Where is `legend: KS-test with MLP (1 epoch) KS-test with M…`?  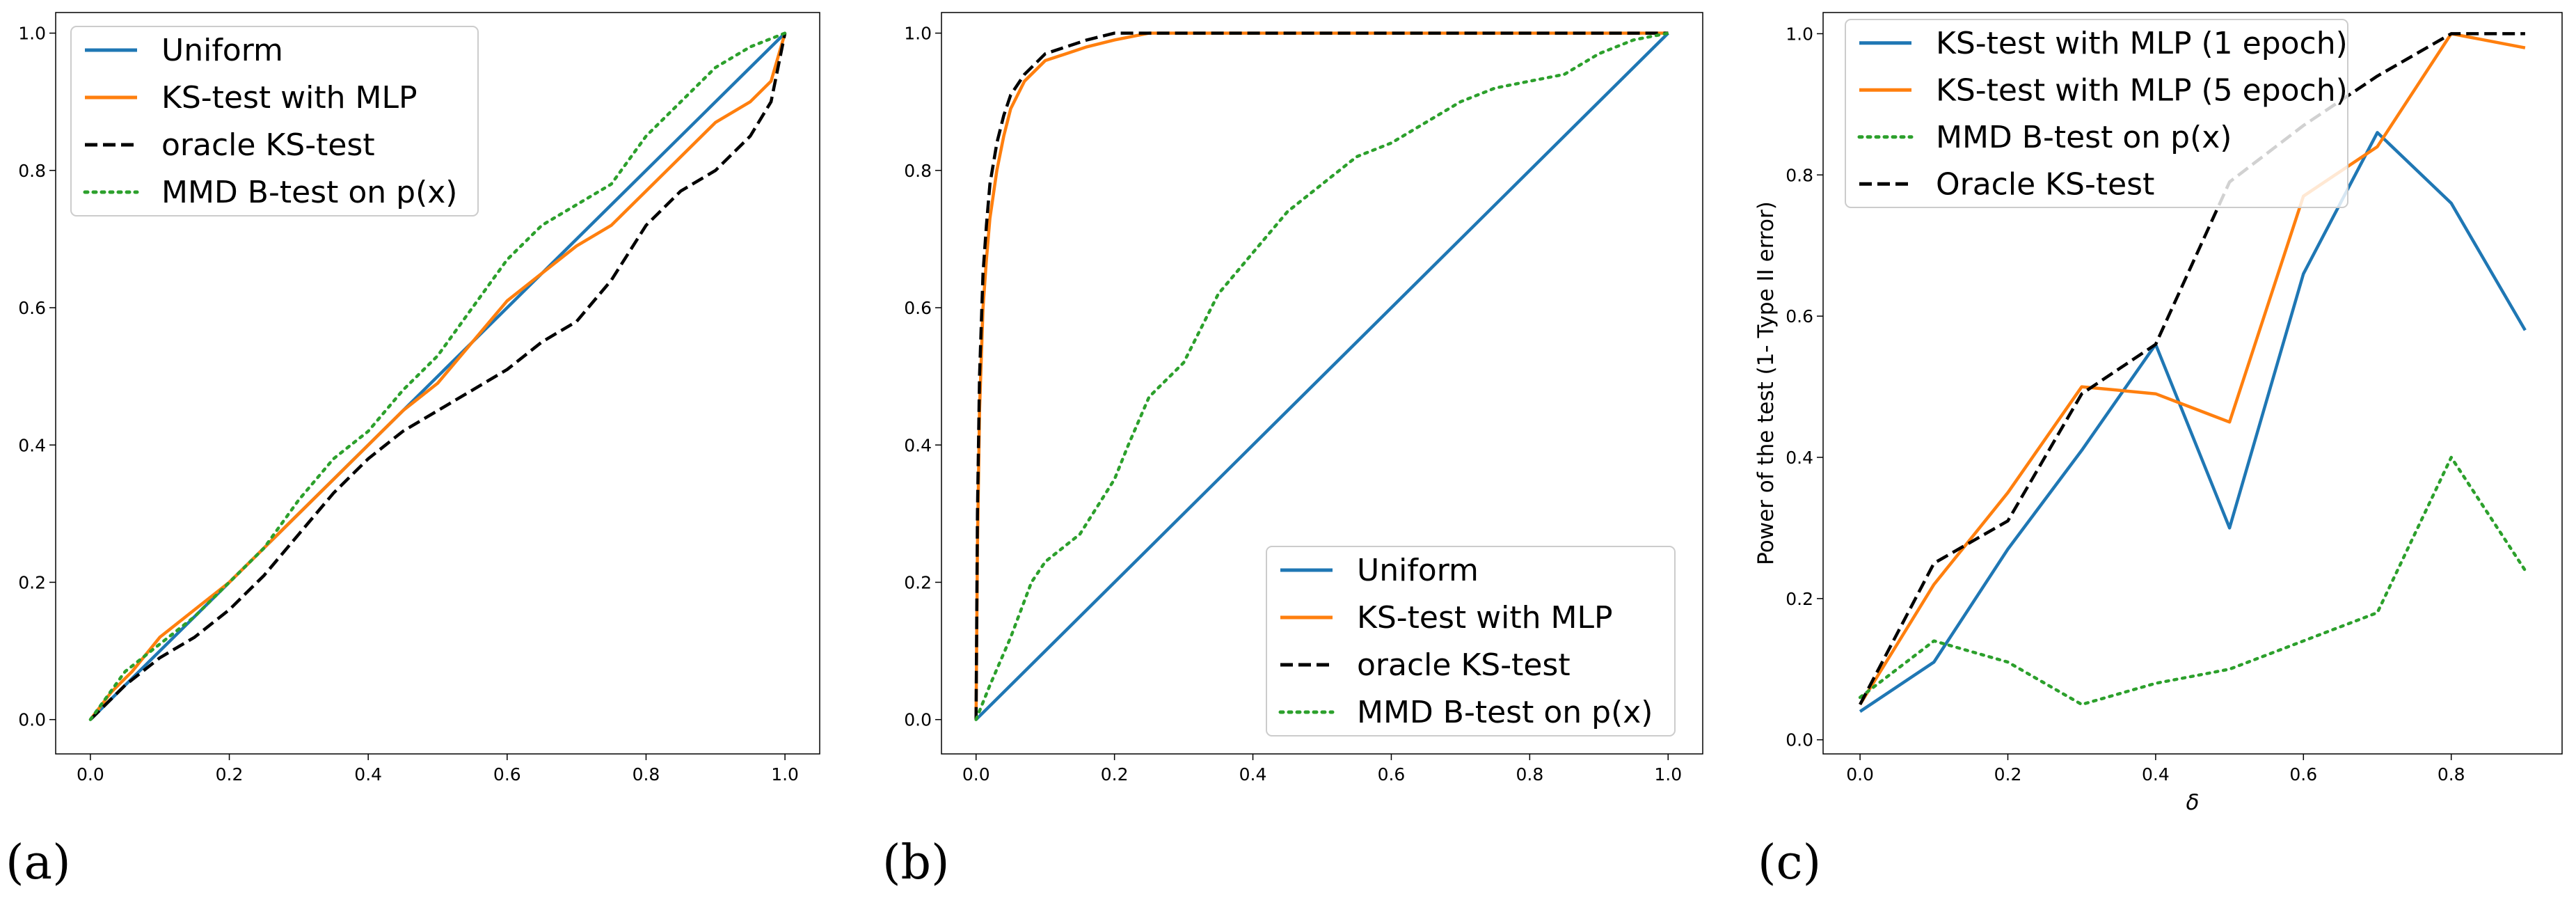 legend: KS-test with MLP (1 epoch) KS-test with M… is located at coordinates (2096, 113).